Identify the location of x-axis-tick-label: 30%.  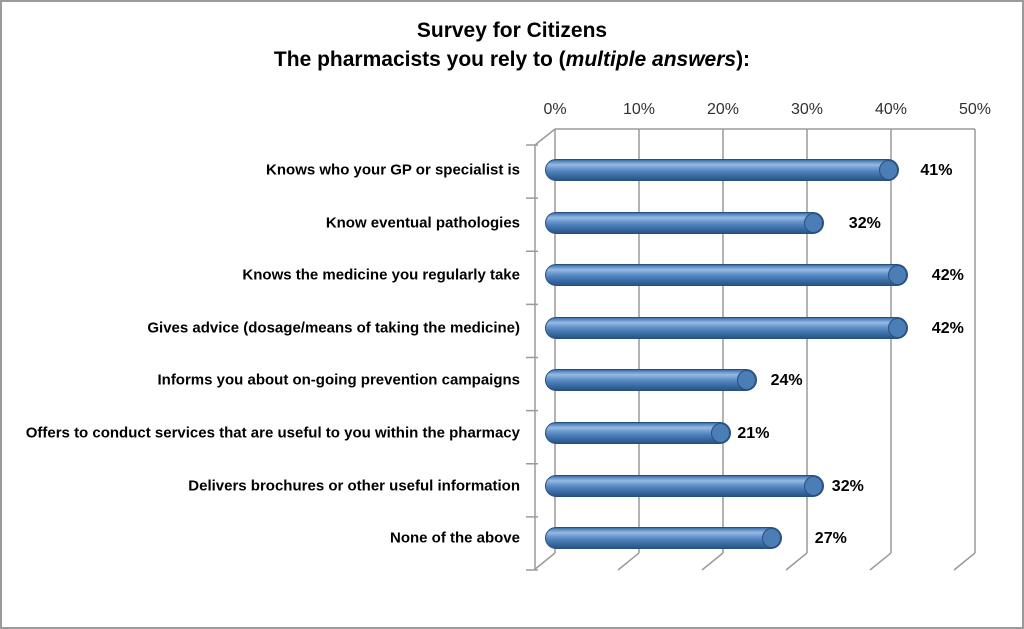
(807, 109).